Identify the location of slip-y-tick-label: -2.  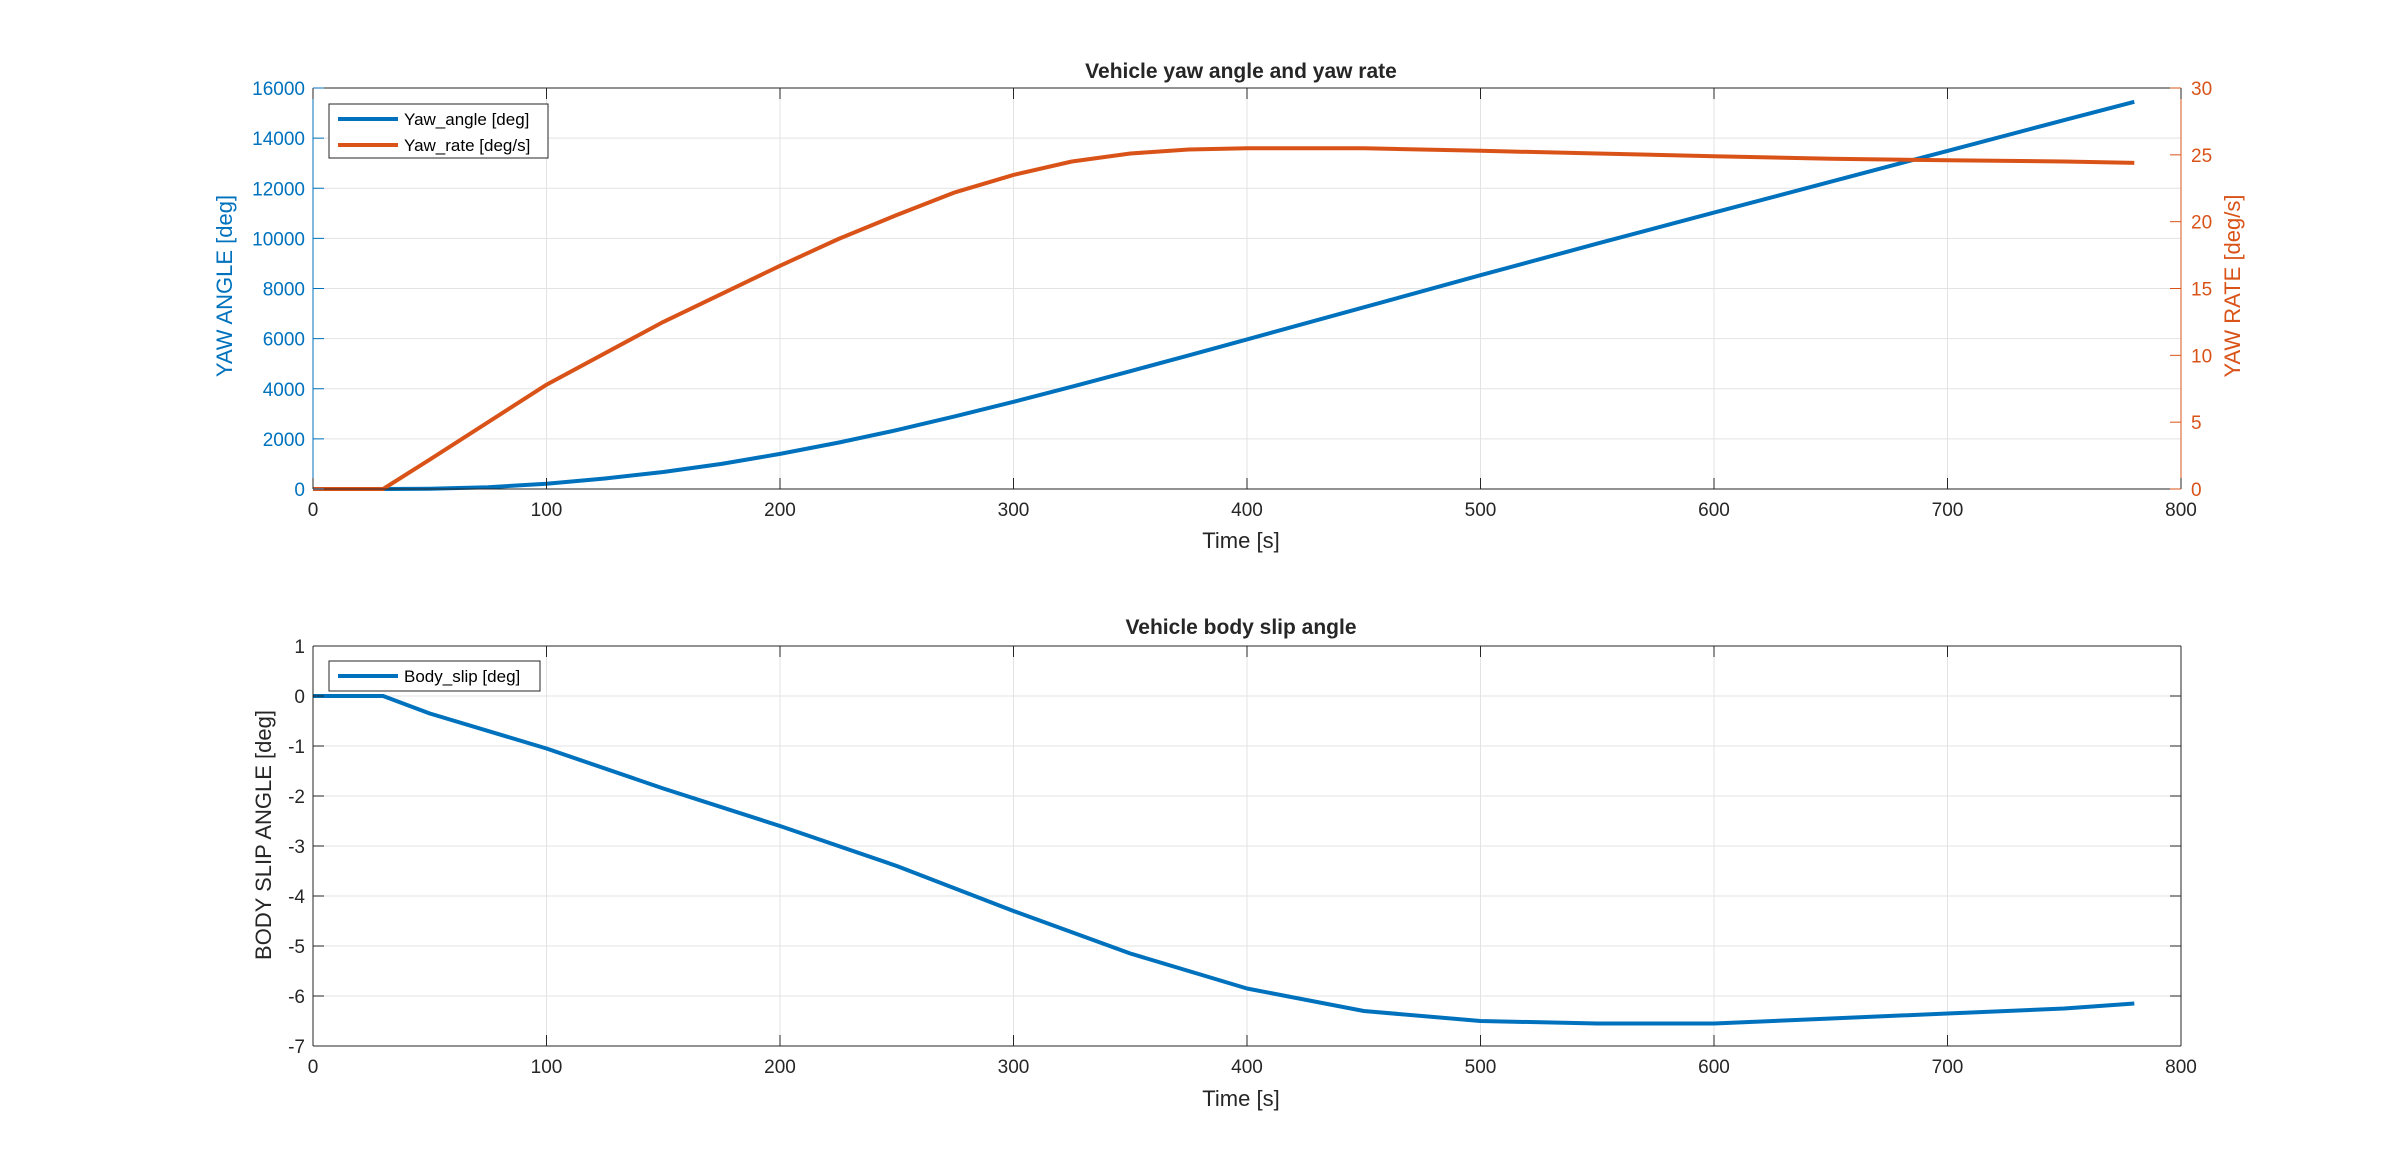
(296, 797).